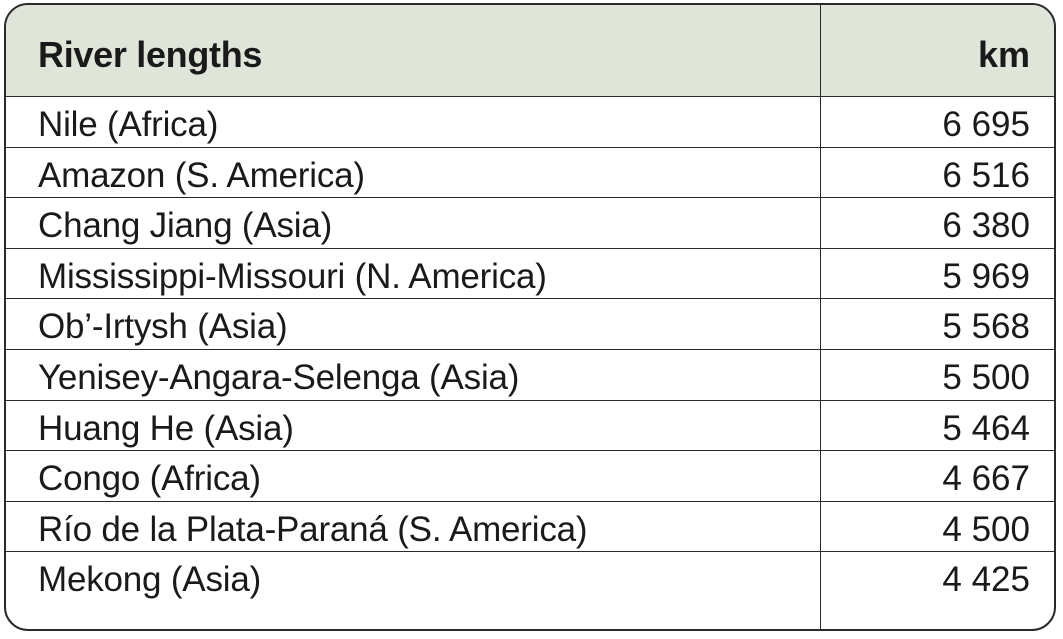 The width and height of the screenshot is (1063, 639). Describe the element at coordinates (530, 324) in the screenshot. I see `table-row: Ob’-Irtysh (Asia) 5 568` at that location.